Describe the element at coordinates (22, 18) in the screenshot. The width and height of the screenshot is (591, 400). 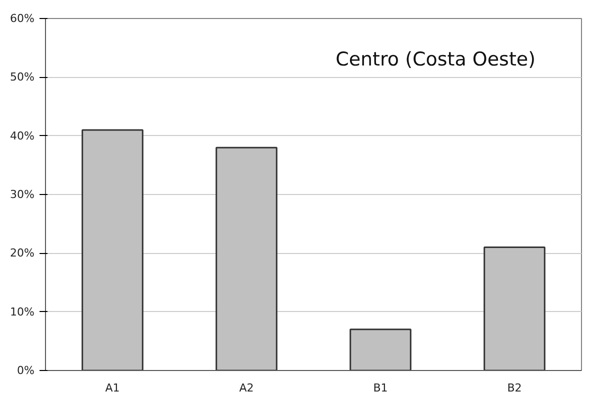
I see `y-tick-label: 60%` at that location.